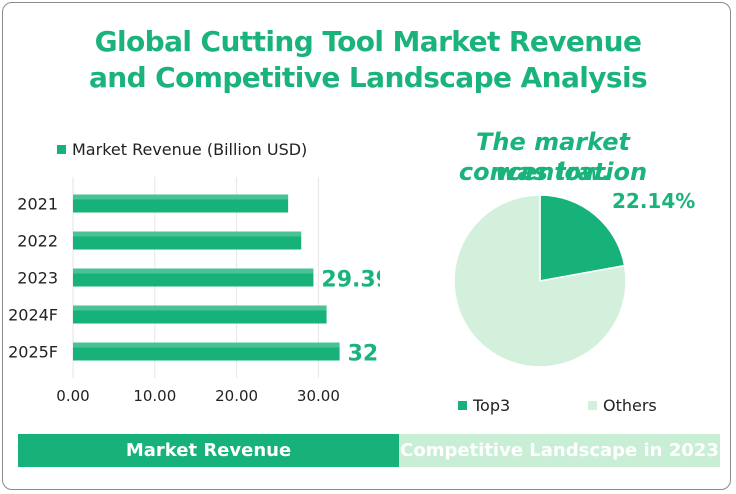  Describe the element at coordinates (236, 396) in the screenshot. I see `x-tick-label: 20.00` at that location.